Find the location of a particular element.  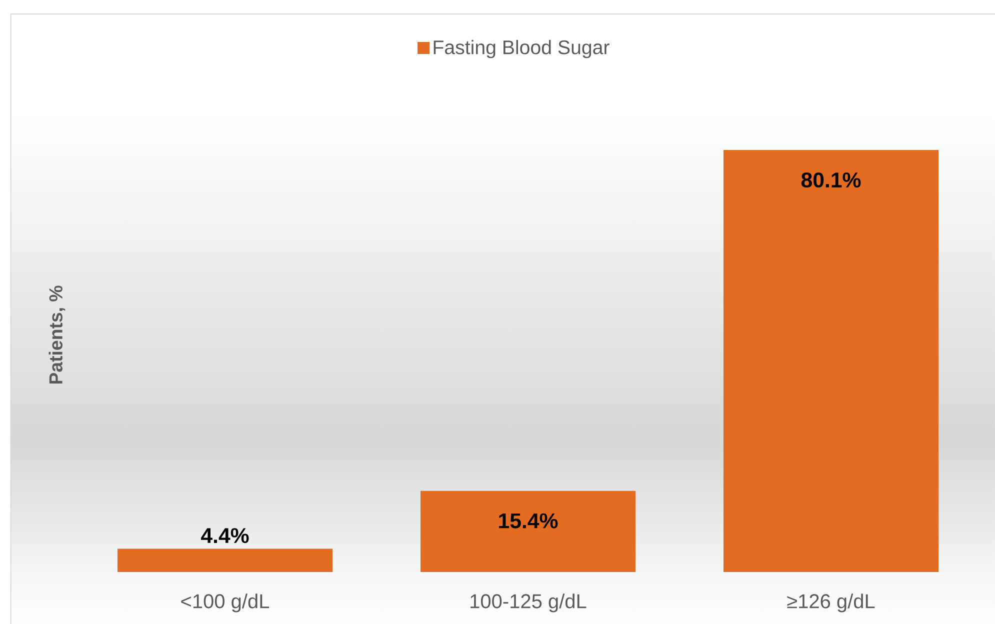

x-tick-label: 100-125 g/dL is located at coordinates (528, 603).